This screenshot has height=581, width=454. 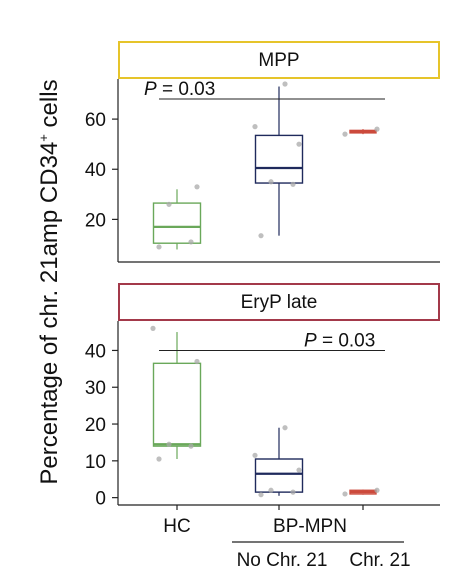 I want to click on y-tick-label: 10, so click(x=95, y=462).